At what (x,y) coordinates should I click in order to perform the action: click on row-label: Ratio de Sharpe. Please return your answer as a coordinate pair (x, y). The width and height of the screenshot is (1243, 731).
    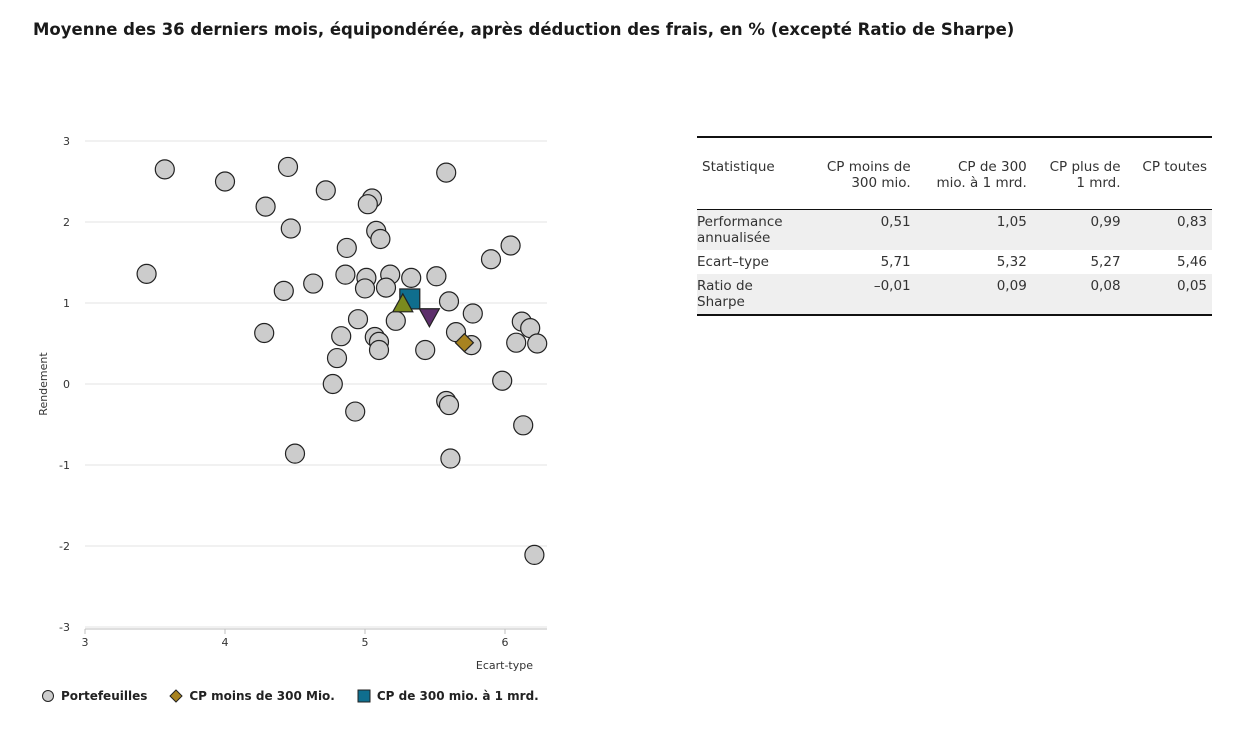
    Looking at the image, I should click on (752, 294).